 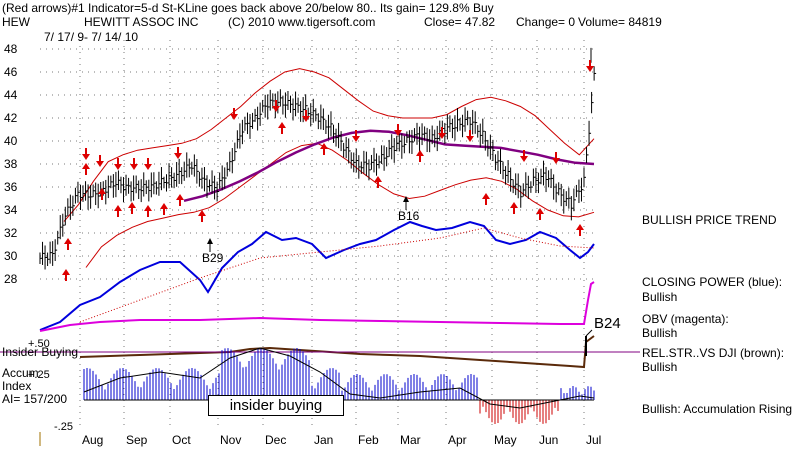 I want to click on accum-minus25-label: -.25, so click(x=63, y=427).